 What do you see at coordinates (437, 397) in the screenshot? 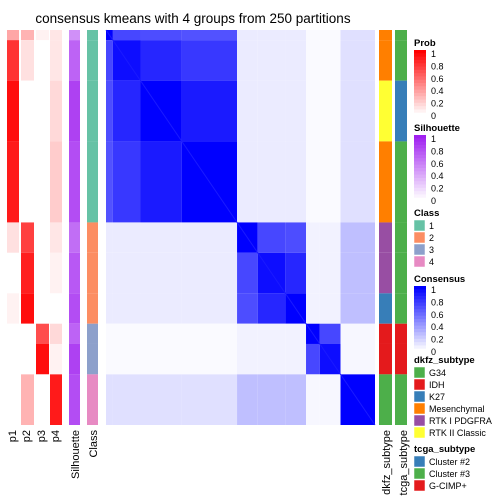
I see `dkfz-legend-label: K27` at bounding box center [437, 397].